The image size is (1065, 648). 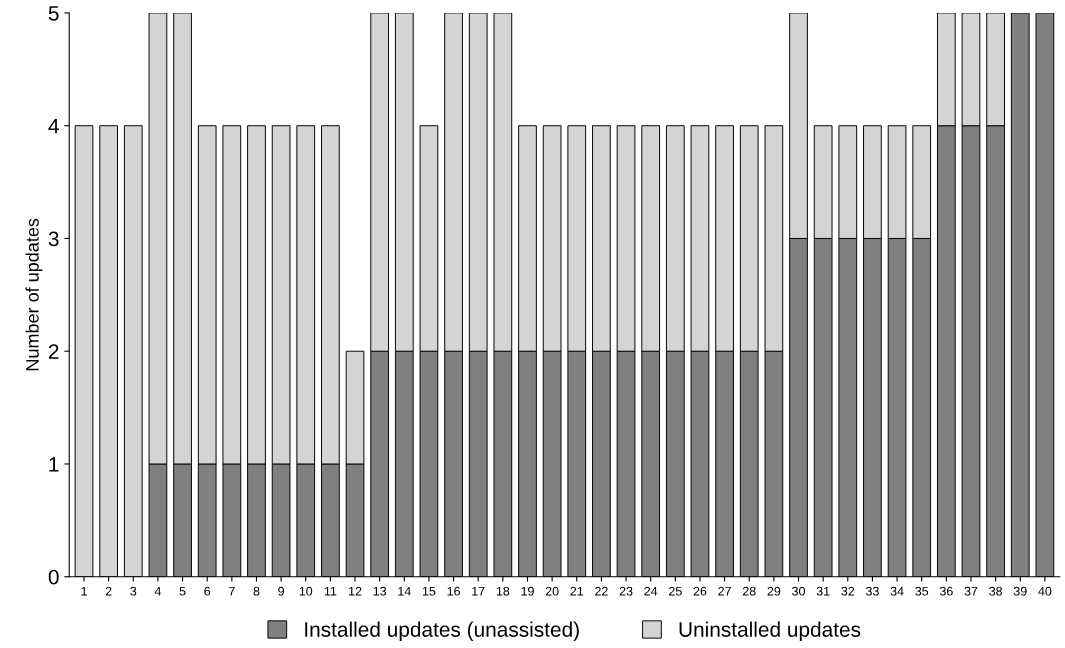 I want to click on x-tick-label: 12, so click(x=355, y=591).